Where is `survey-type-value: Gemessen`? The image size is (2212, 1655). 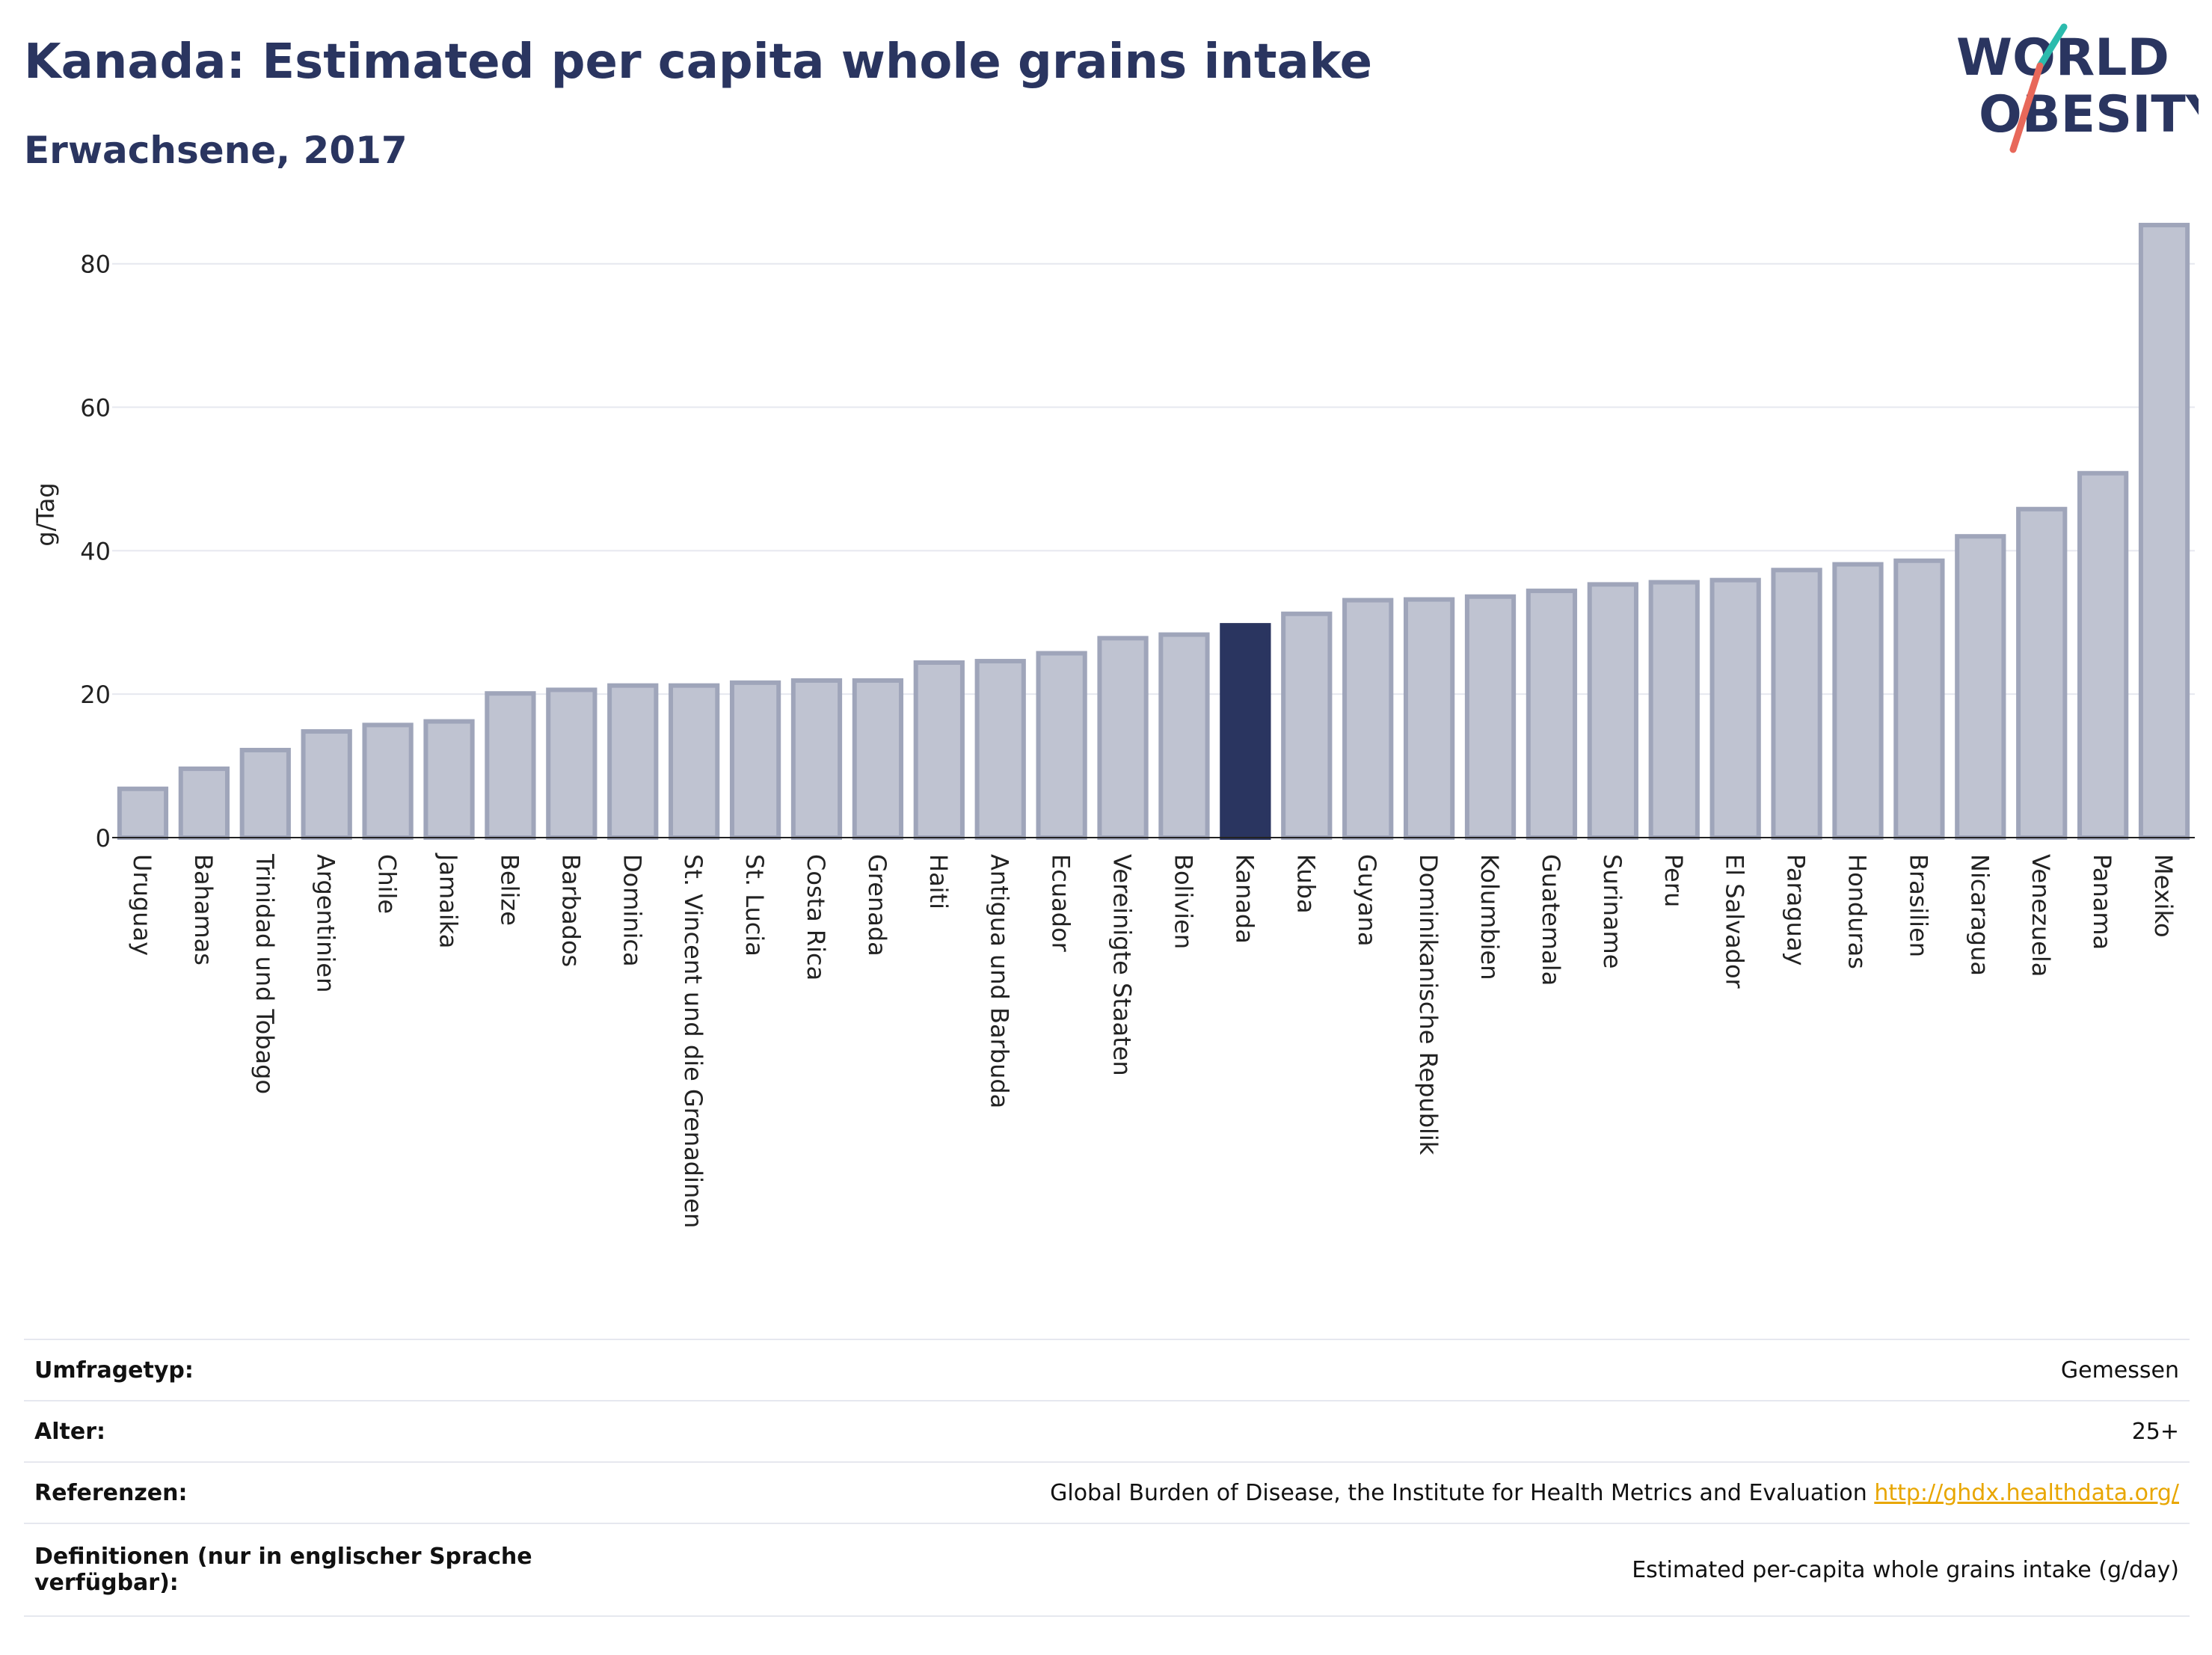 survey-type-value: Gemessen is located at coordinates (2119, 1370).